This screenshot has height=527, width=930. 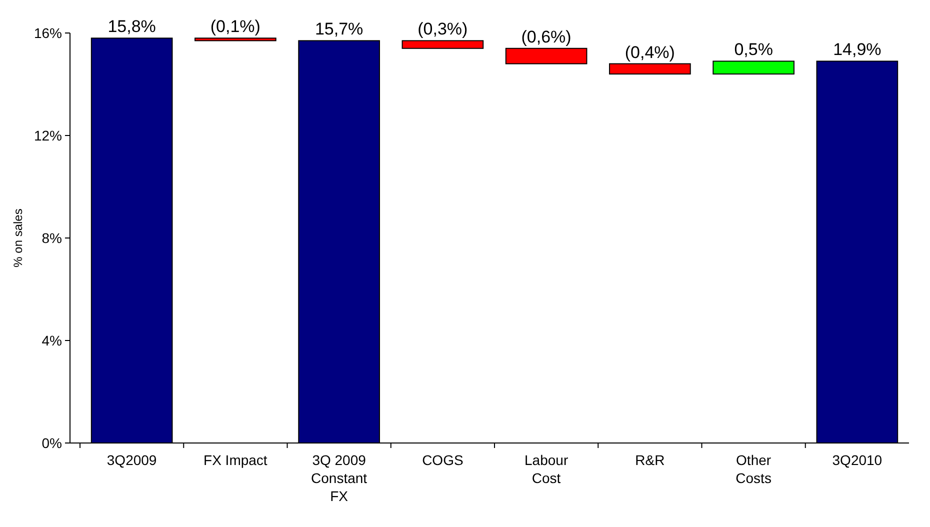 I want to click on x-tick-label: 3Q2010, so click(x=857, y=460).